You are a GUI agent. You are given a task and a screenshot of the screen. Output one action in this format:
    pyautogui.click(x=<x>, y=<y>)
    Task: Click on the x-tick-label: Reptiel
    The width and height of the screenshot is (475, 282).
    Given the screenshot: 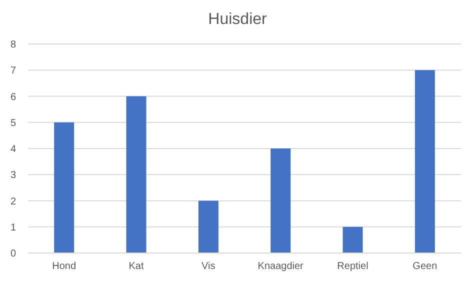 What is the action you would take?
    pyautogui.click(x=352, y=266)
    